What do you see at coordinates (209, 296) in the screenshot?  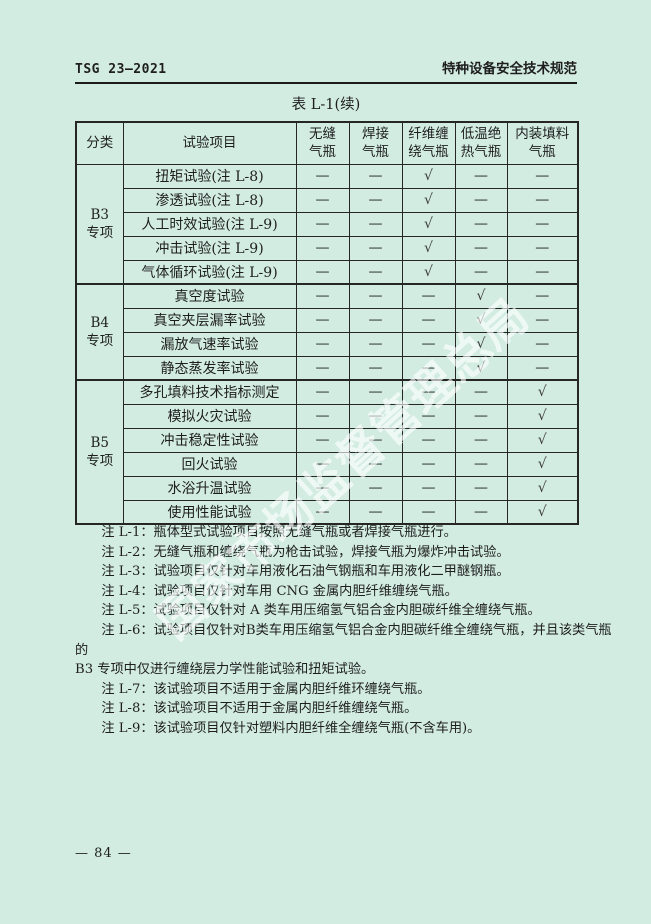 I see `test-item-name: 真空度试验` at bounding box center [209, 296].